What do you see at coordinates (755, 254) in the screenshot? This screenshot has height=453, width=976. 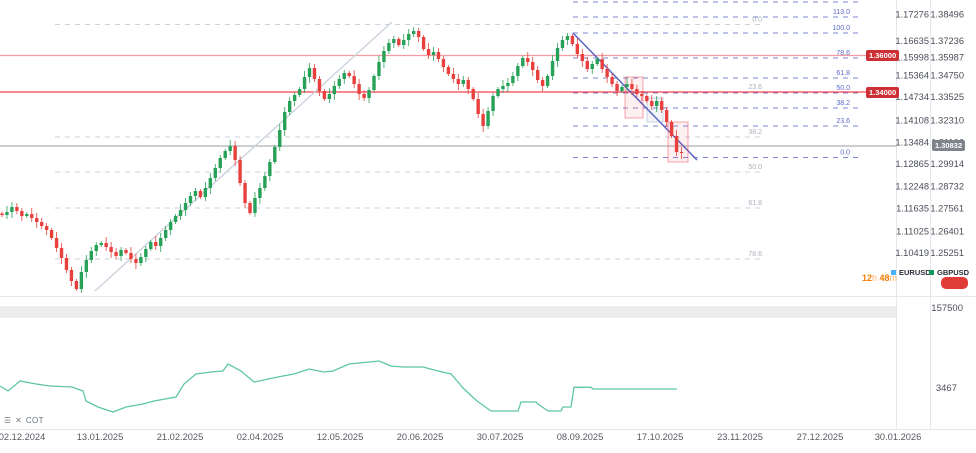 I see `fib-gray-level-label: 78.6` at bounding box center [755, 254].